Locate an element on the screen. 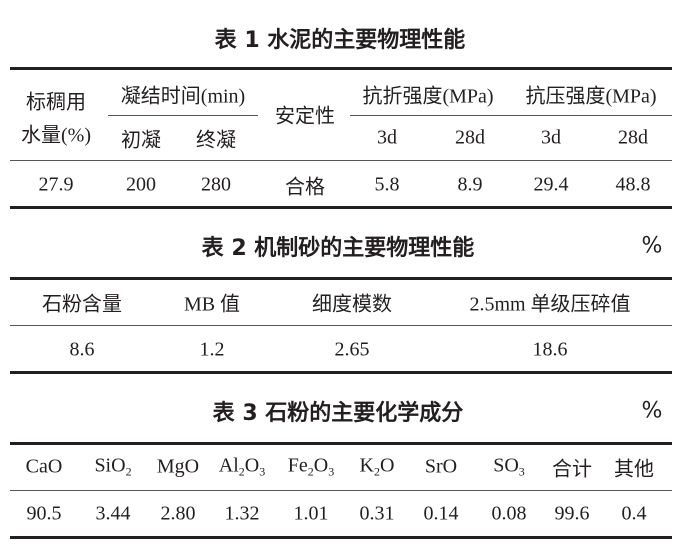 This screenshot has height=545, width=680. table-cell: 18.6 is located at coordinates (550, 349).